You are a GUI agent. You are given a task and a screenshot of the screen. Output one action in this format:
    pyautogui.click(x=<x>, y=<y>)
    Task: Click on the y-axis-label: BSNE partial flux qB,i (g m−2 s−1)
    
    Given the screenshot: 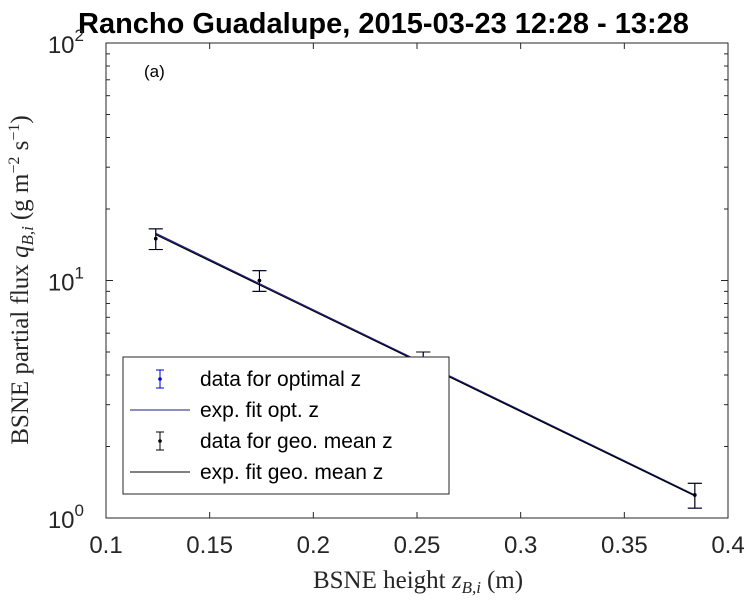 What is the action you would take?
    pyautogui.click(x=21, y=280)
    